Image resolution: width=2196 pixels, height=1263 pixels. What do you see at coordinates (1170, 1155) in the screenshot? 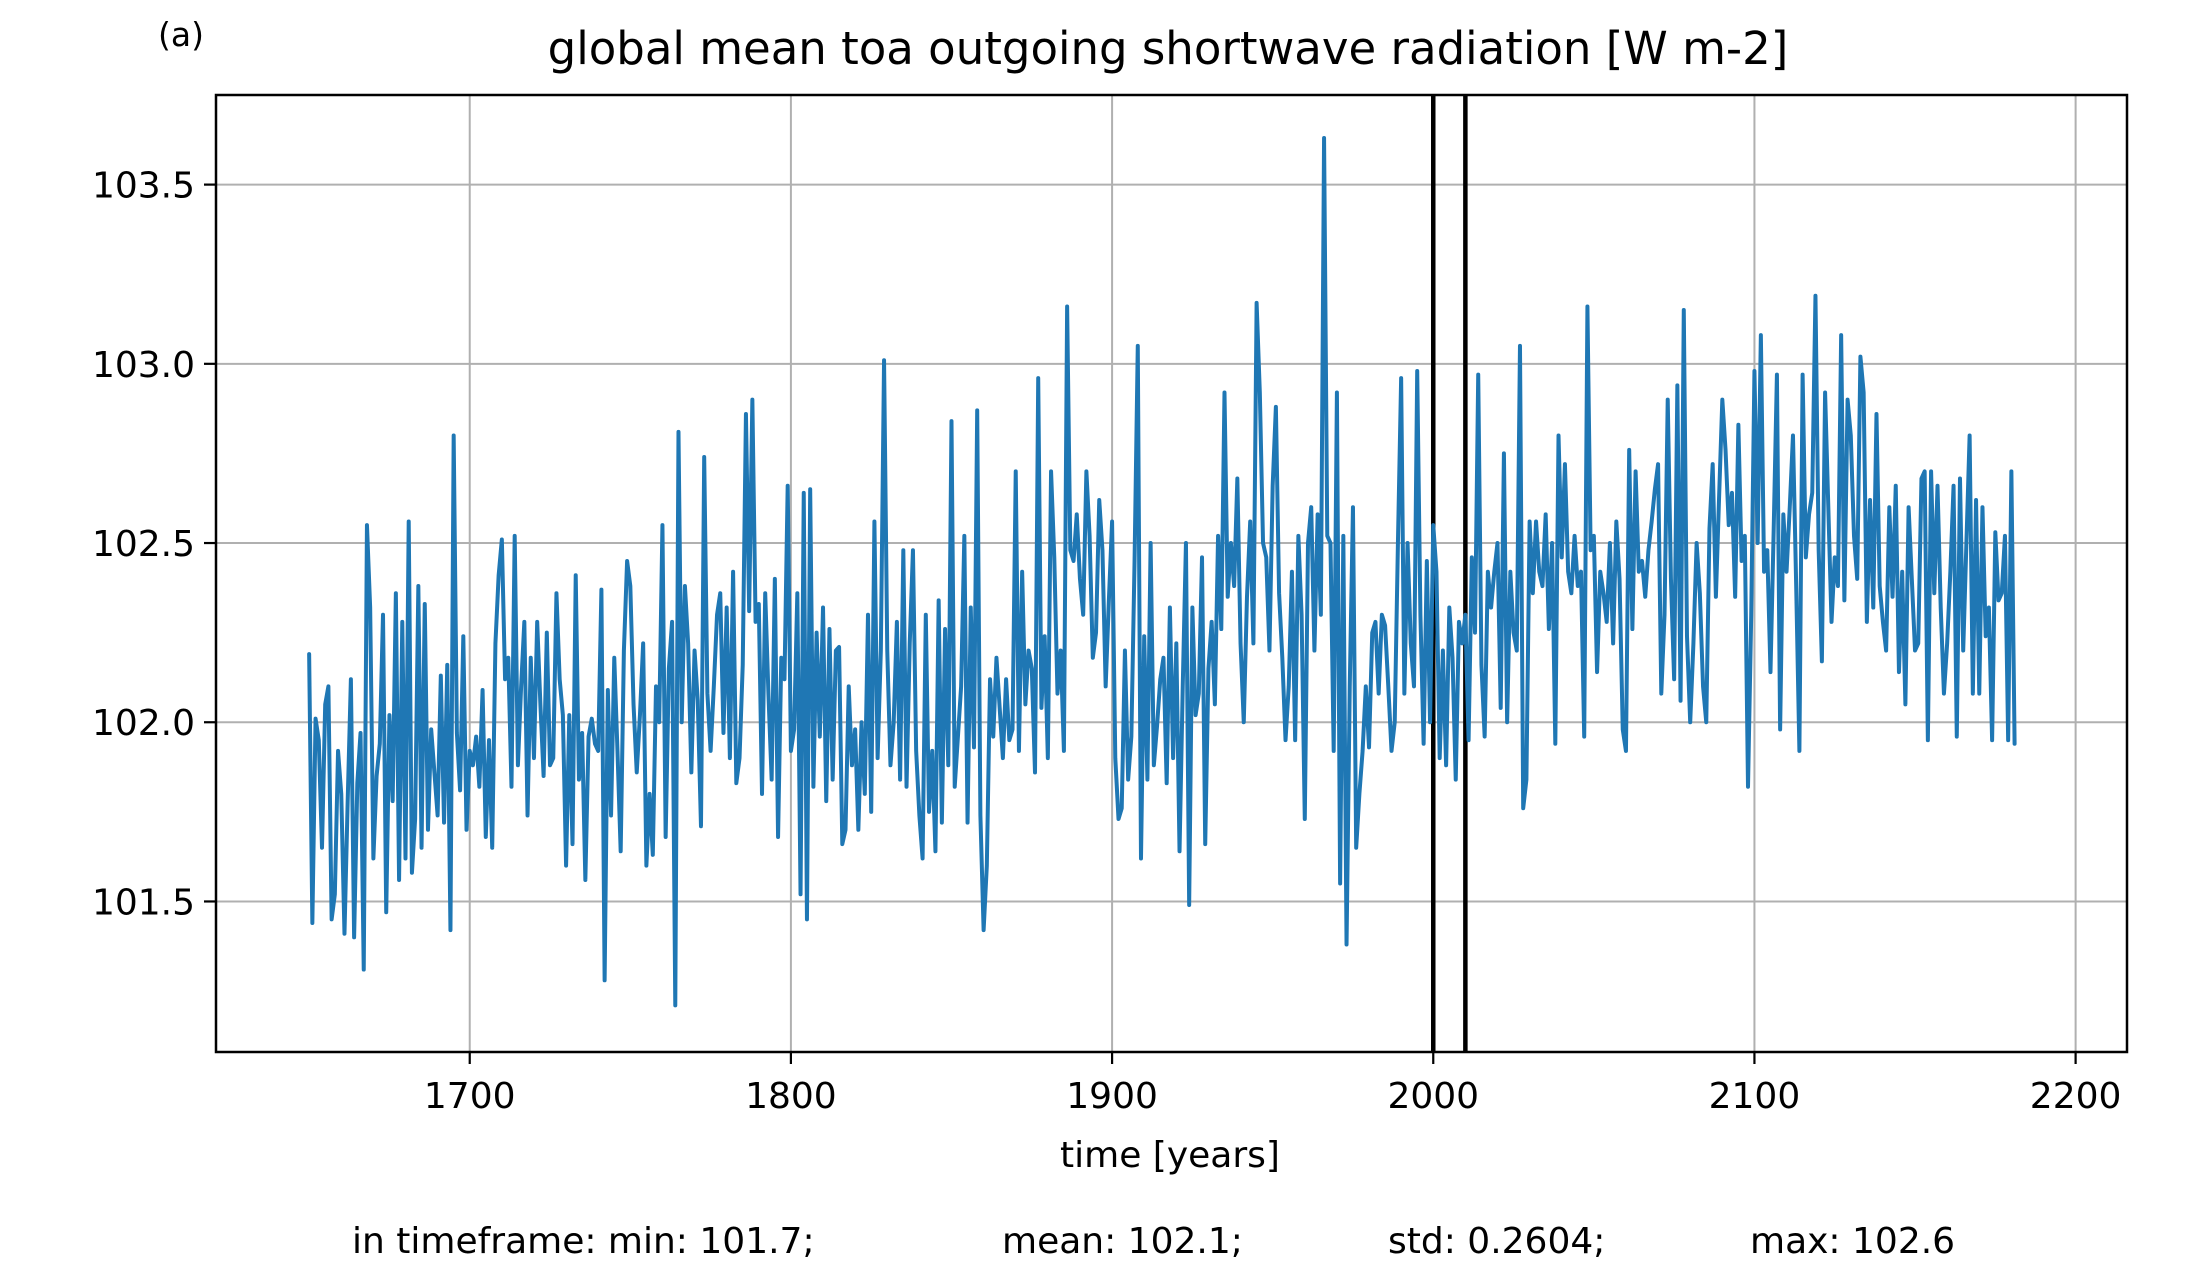
I see `x-axis-label: time [years]` at bounding box center [1170, 1155].